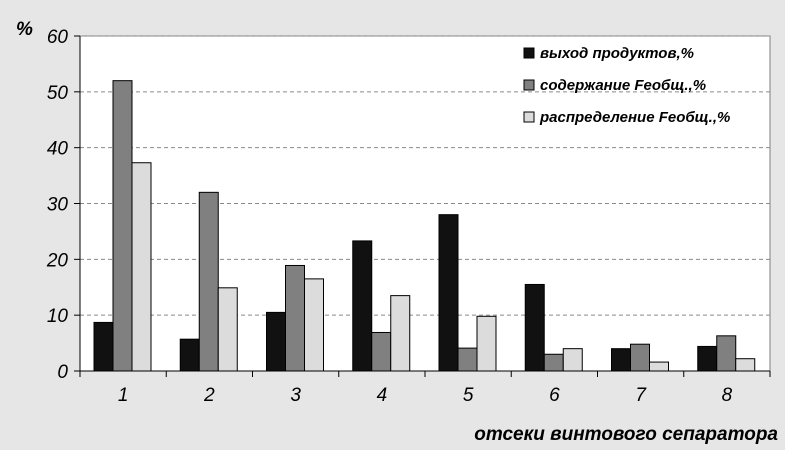 The image size is (785, 450). What do you see at coordinates (62, 372) in the screenshot?
I see `y-tick-label: 0` at bounding box center [62, 372].